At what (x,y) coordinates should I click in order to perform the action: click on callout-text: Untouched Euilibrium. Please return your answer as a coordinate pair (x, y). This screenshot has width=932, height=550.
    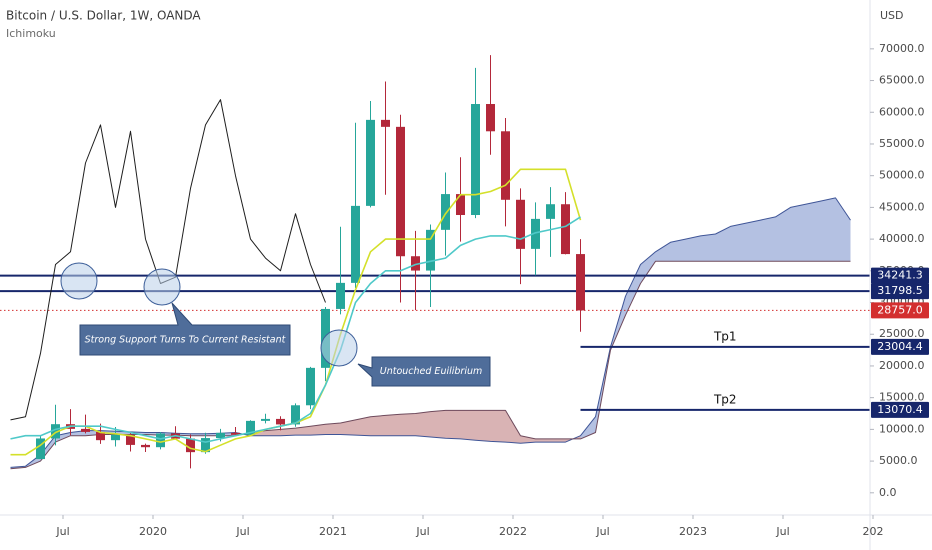
    Looking at the image, I should click on (431, 371).